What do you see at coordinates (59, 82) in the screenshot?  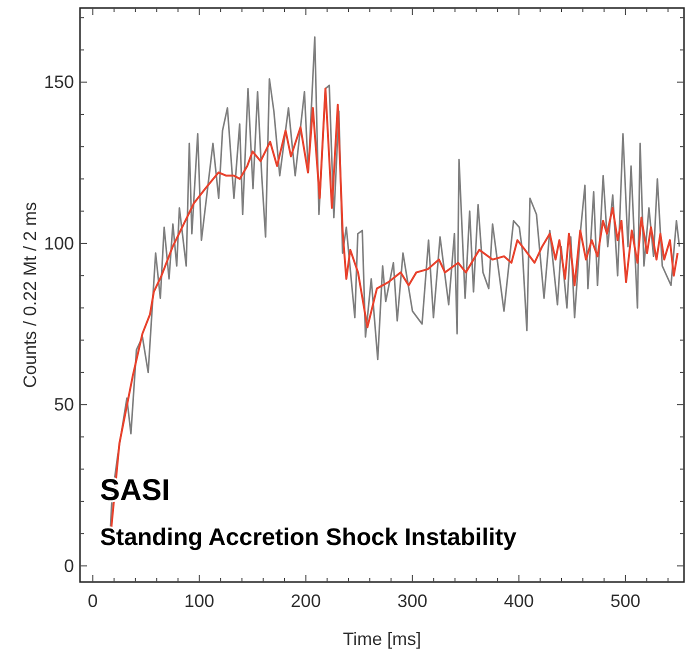 I see `y-tick-label: 150` at bounding box center [59, 82].